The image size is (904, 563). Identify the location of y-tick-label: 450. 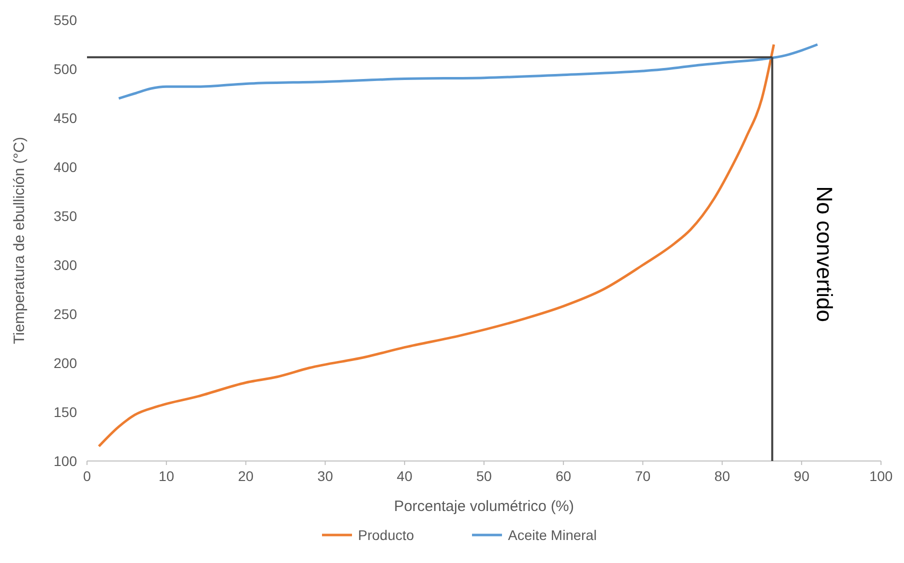
(66, 118).